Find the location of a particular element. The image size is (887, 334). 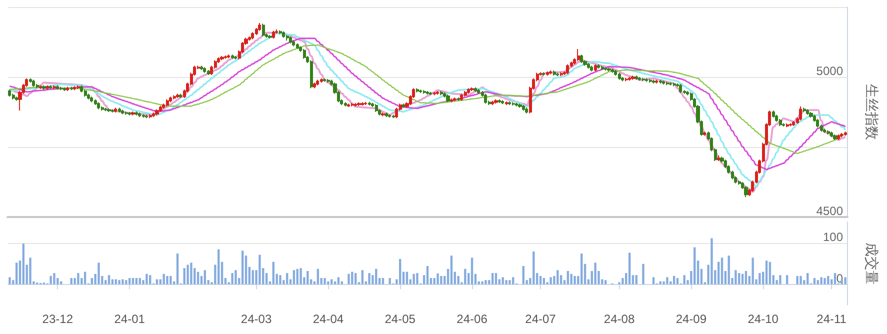

y-axis-title: 生丝指数 is located at coordinates (872, 112).